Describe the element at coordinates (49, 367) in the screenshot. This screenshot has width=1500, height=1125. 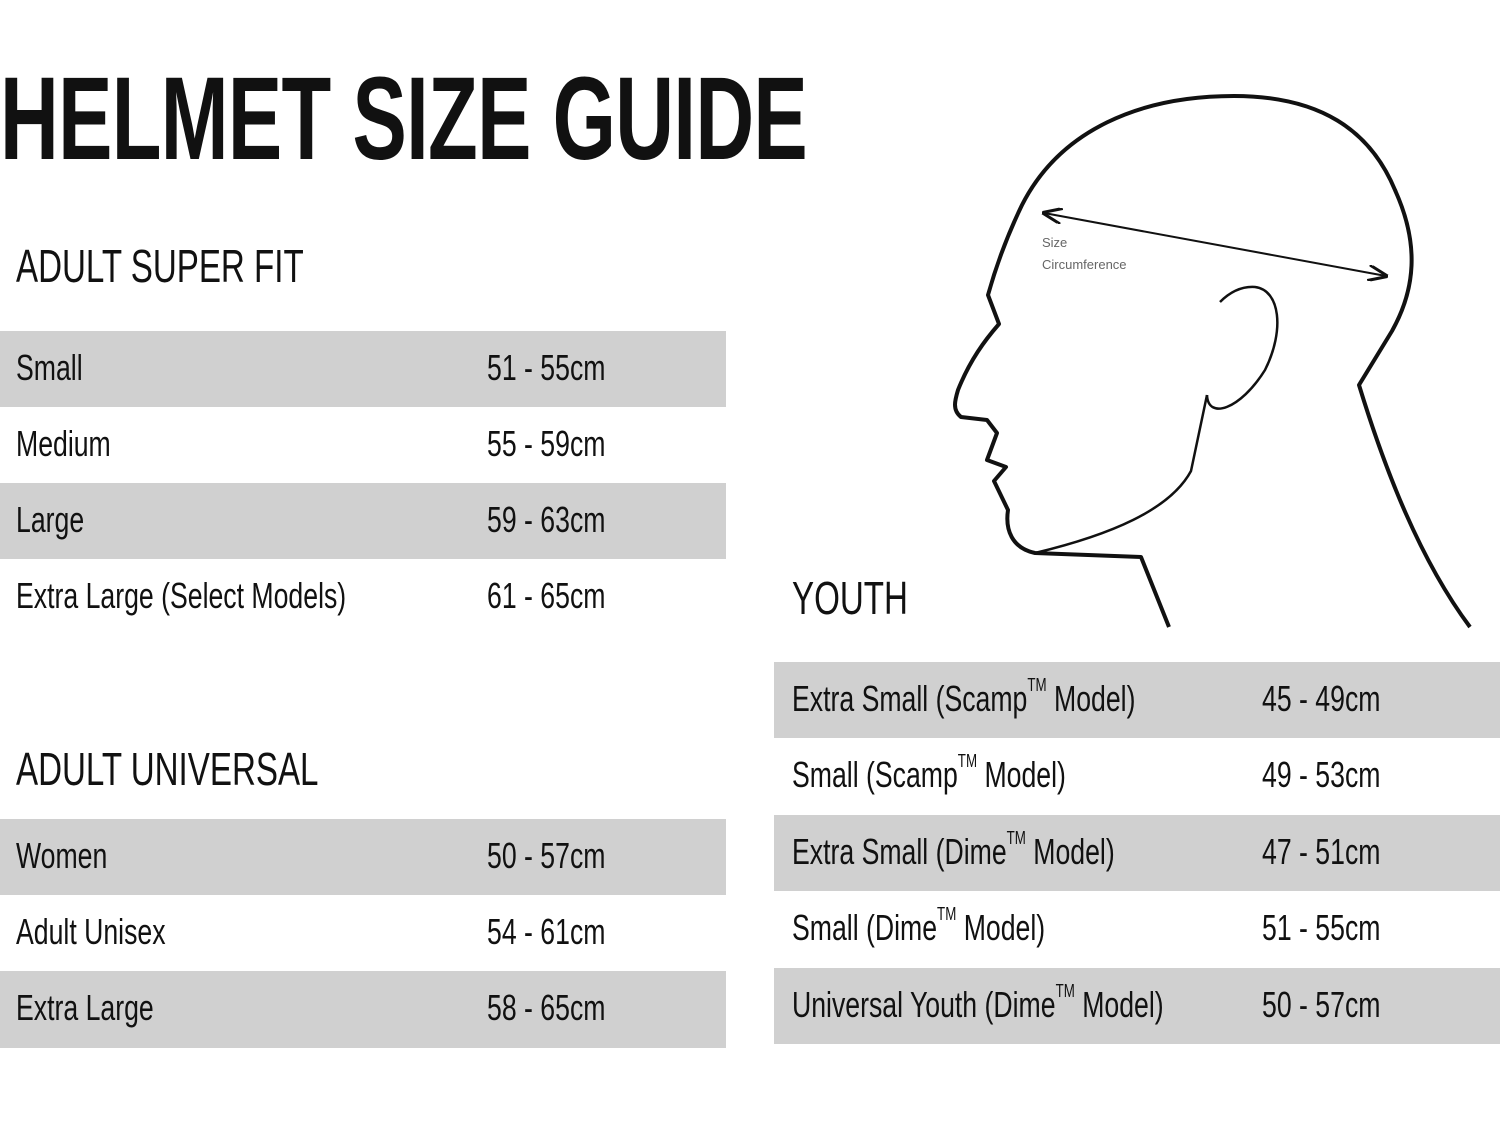
I see `size-label: Small` at that location.